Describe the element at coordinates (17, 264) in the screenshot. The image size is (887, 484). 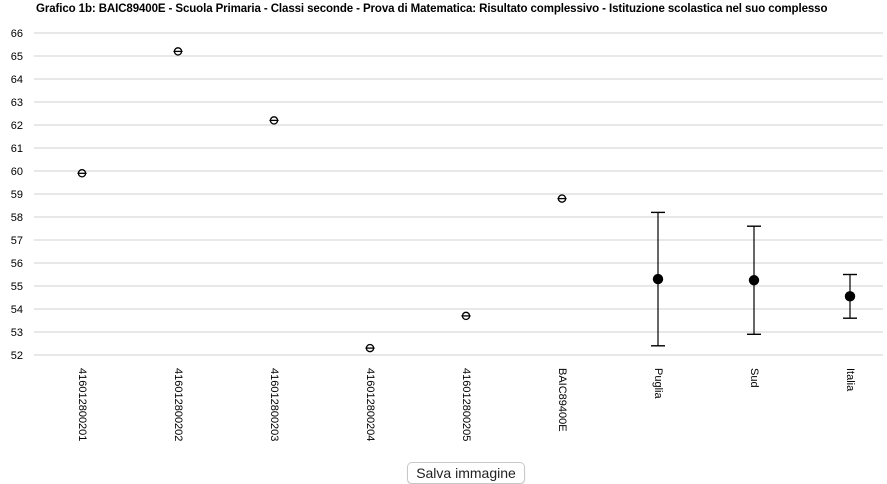
I see `y-tick-label: 56` at that location.